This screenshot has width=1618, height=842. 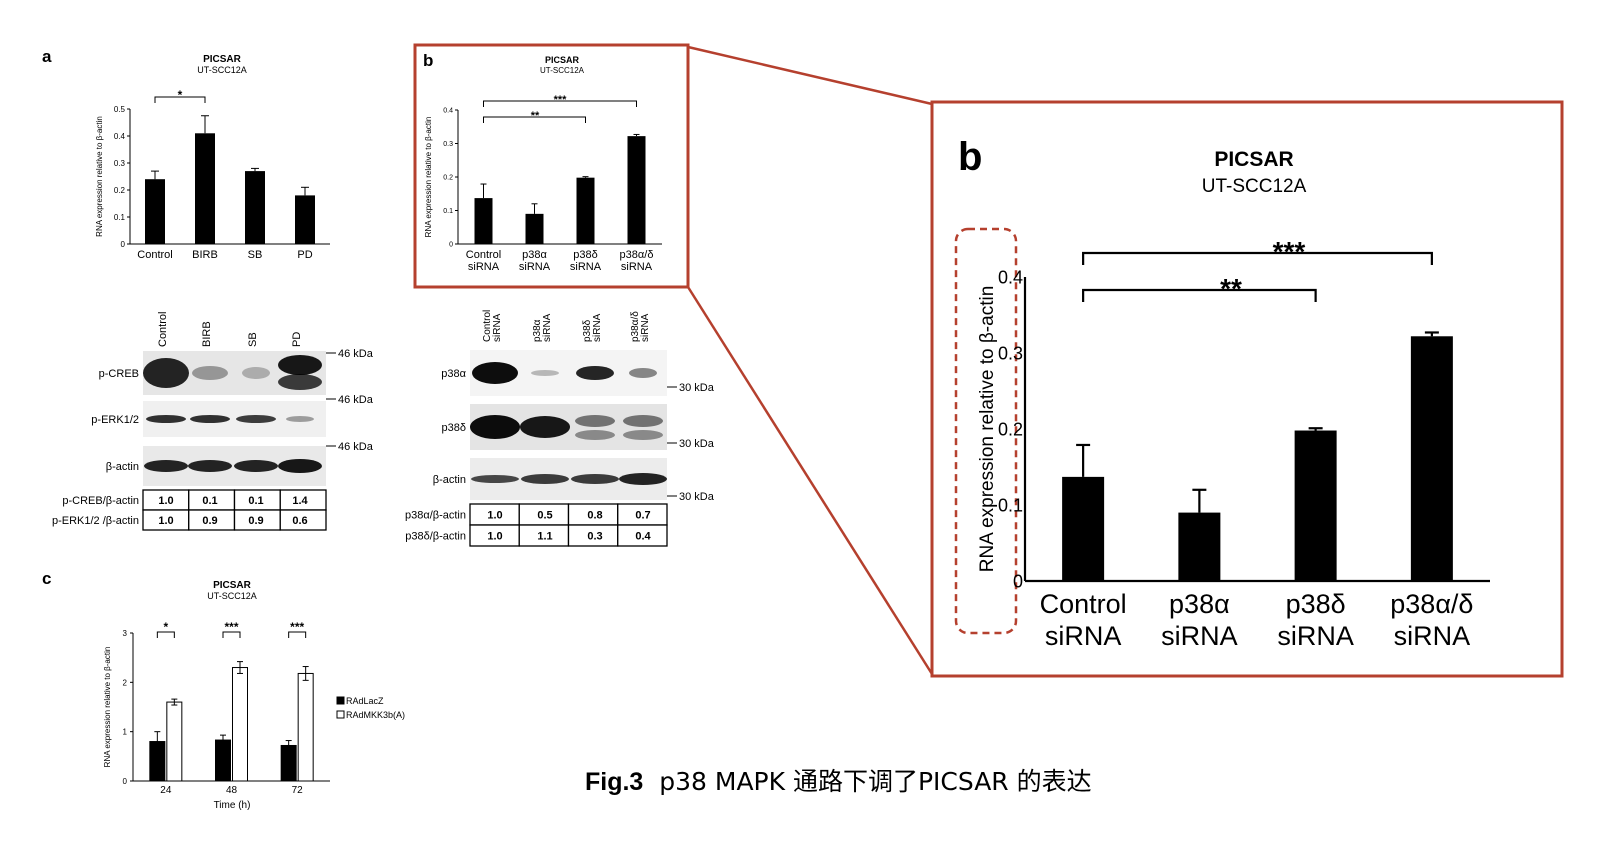 I want to click on y-axis-label: RNA expression relative to β-actin, so click(x=987, y=429).